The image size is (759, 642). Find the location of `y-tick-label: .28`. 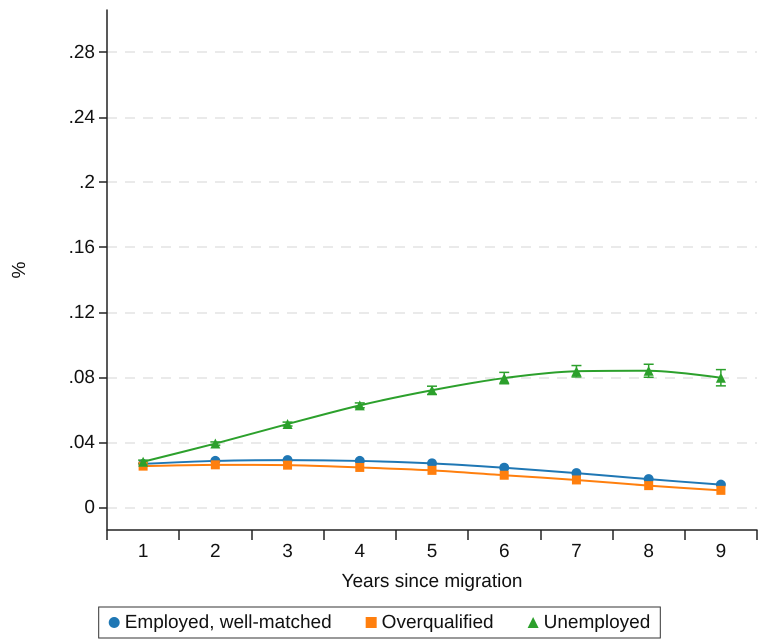

y-tick-label: .28 is located at coordinates (81, 52).